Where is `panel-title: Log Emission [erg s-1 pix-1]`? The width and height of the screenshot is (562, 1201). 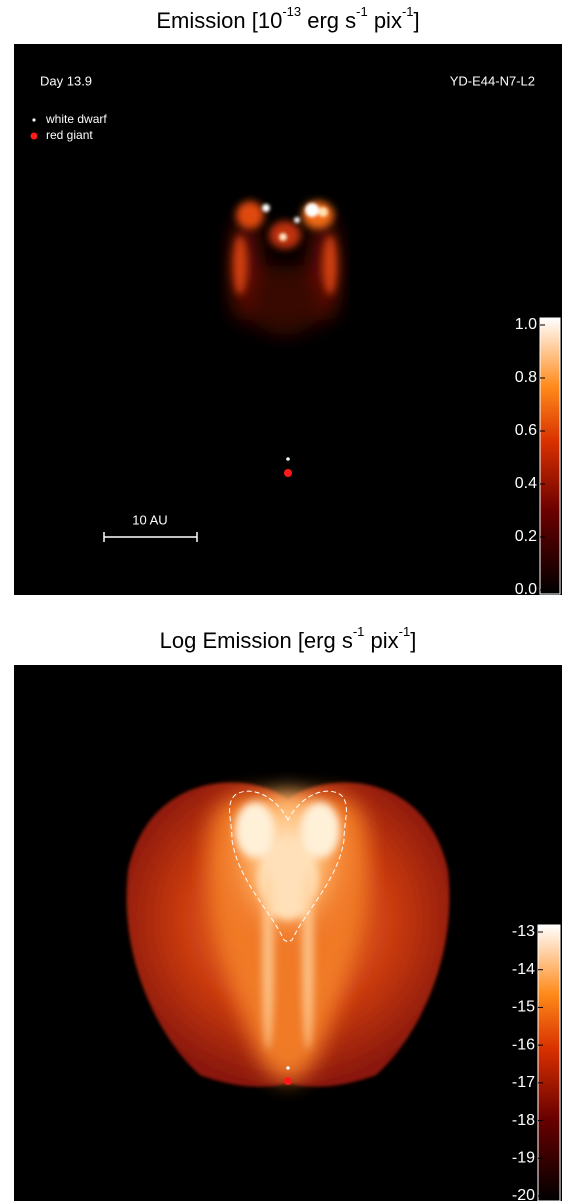 panel-title: Log Emission [erg s-1 pix-1] is located at coordinates (288, 638).